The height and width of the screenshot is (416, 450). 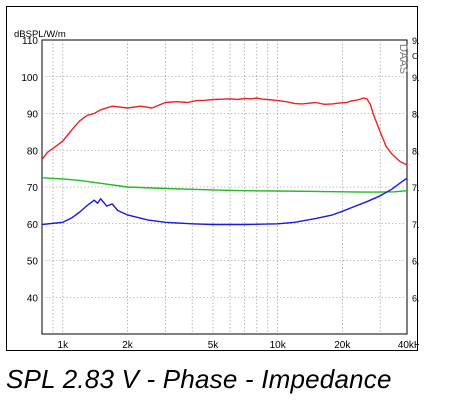 What do you see at coordinates (33, 188) in the screenshot?
I see `y-tick-label: 70` at bounding box center [33, 188].